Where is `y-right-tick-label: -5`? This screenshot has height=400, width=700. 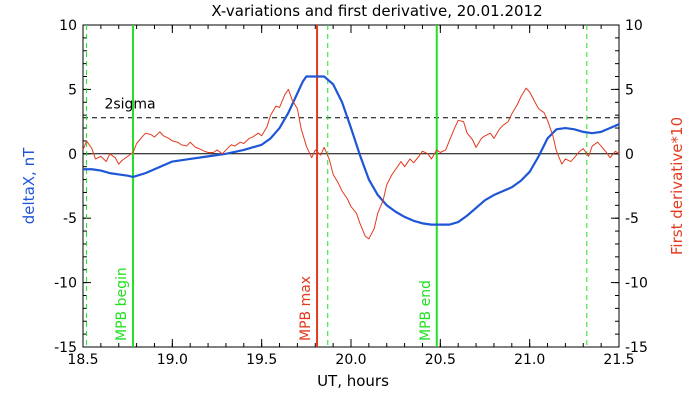
y-right-tick-label: -5 is located at coordinates (632, 219).